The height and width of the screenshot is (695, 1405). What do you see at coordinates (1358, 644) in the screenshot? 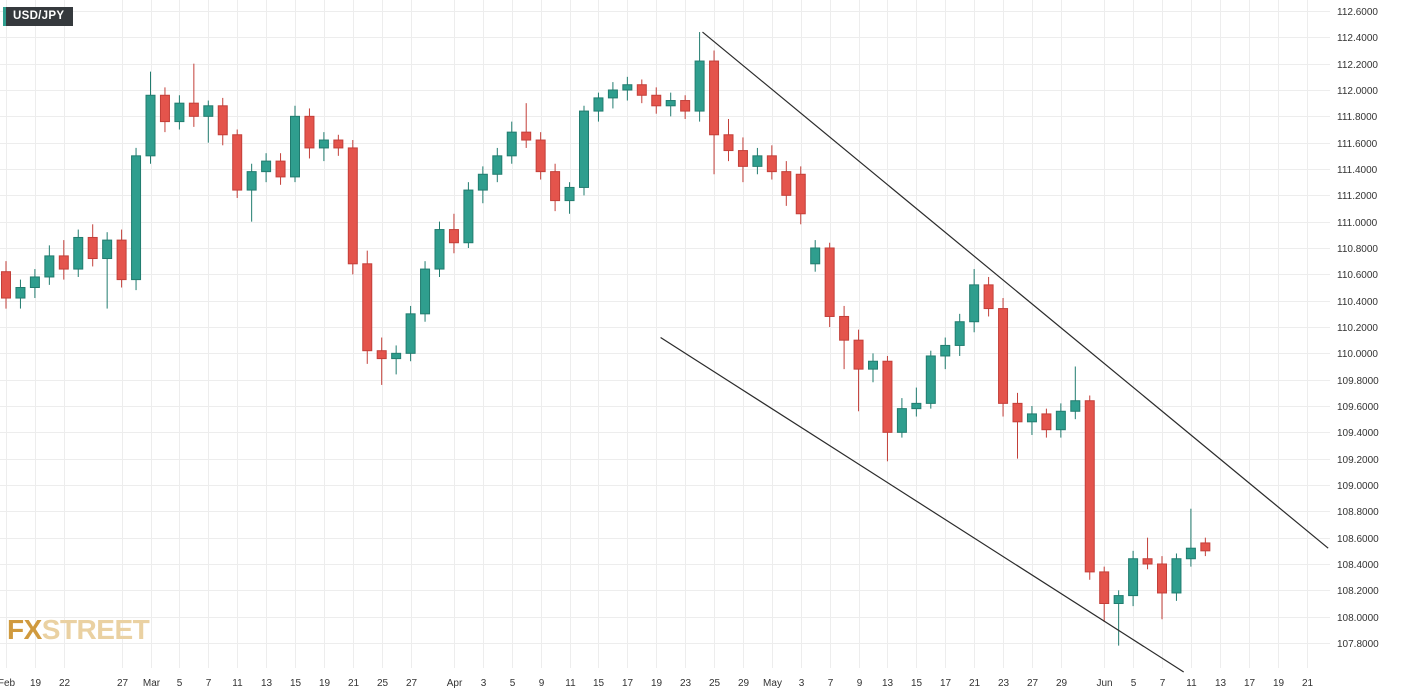
I see `price-axis-label: 107.8000` at bounding box center [1358, 644].